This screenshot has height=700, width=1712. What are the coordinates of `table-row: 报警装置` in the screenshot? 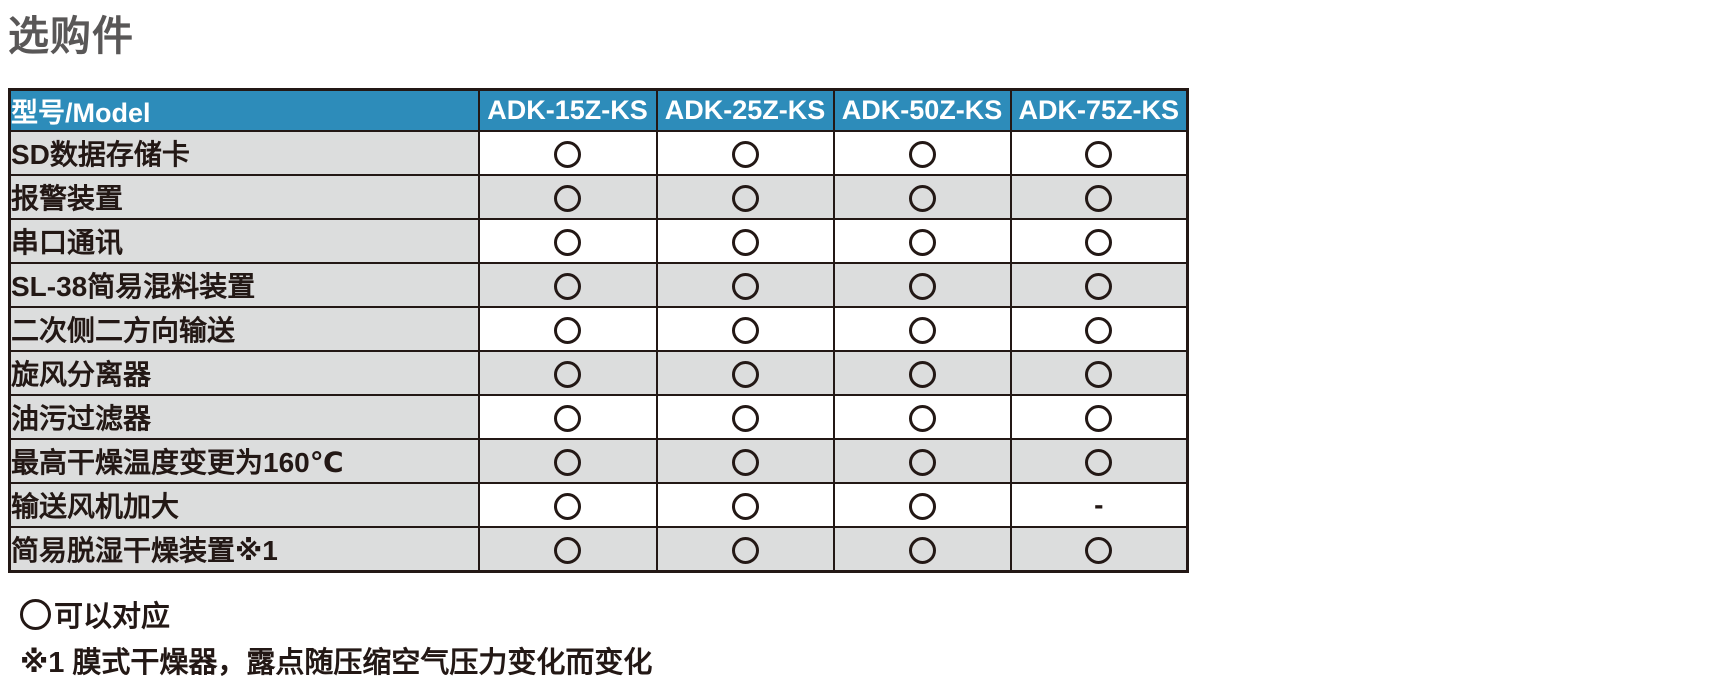 It's located at (598, 197).